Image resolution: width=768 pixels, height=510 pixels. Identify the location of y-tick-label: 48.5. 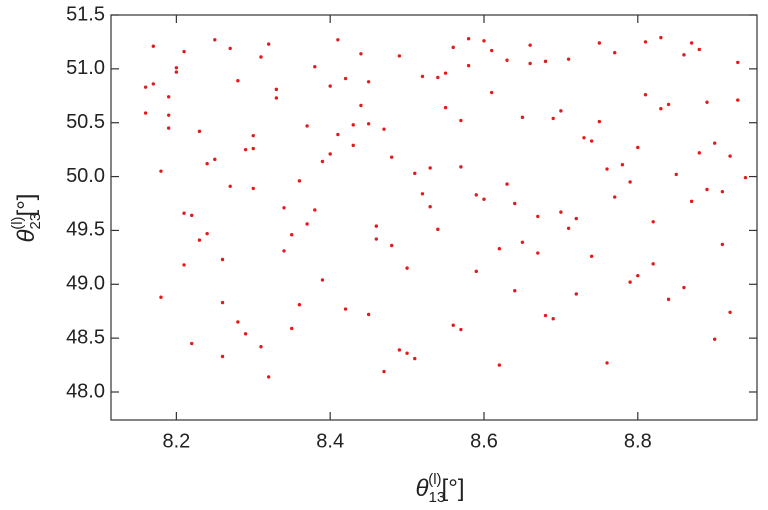
(85, 337).